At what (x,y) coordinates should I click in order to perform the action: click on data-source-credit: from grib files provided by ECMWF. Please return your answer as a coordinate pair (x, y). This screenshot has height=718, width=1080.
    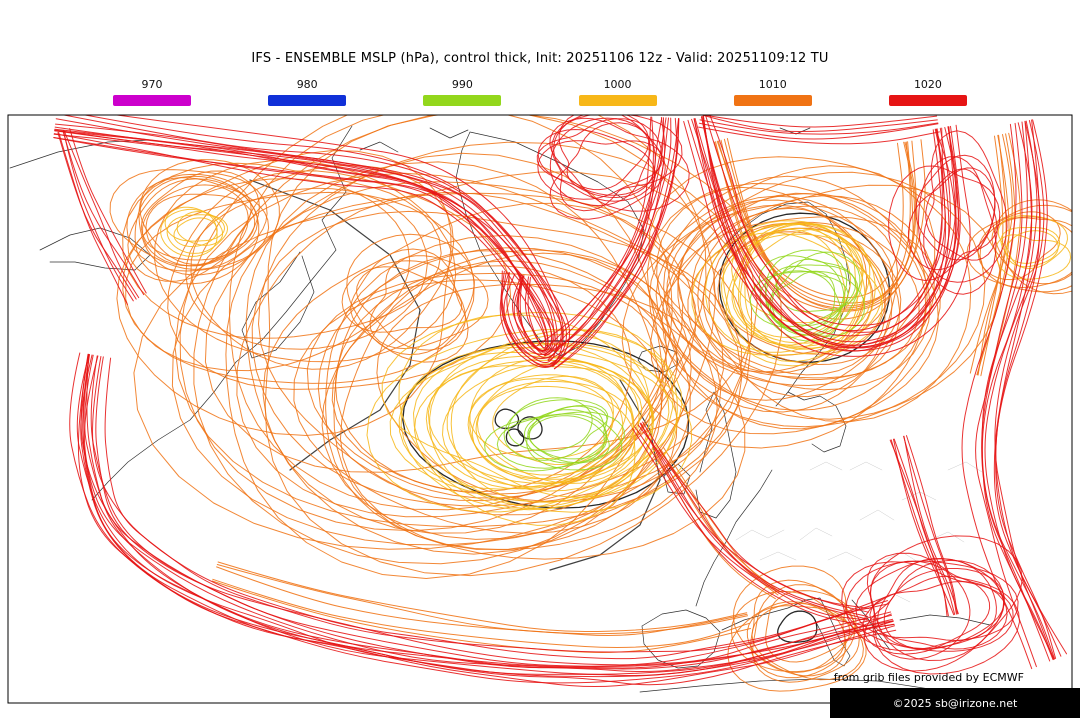
    Looking at the image, I should click on (928, 677).